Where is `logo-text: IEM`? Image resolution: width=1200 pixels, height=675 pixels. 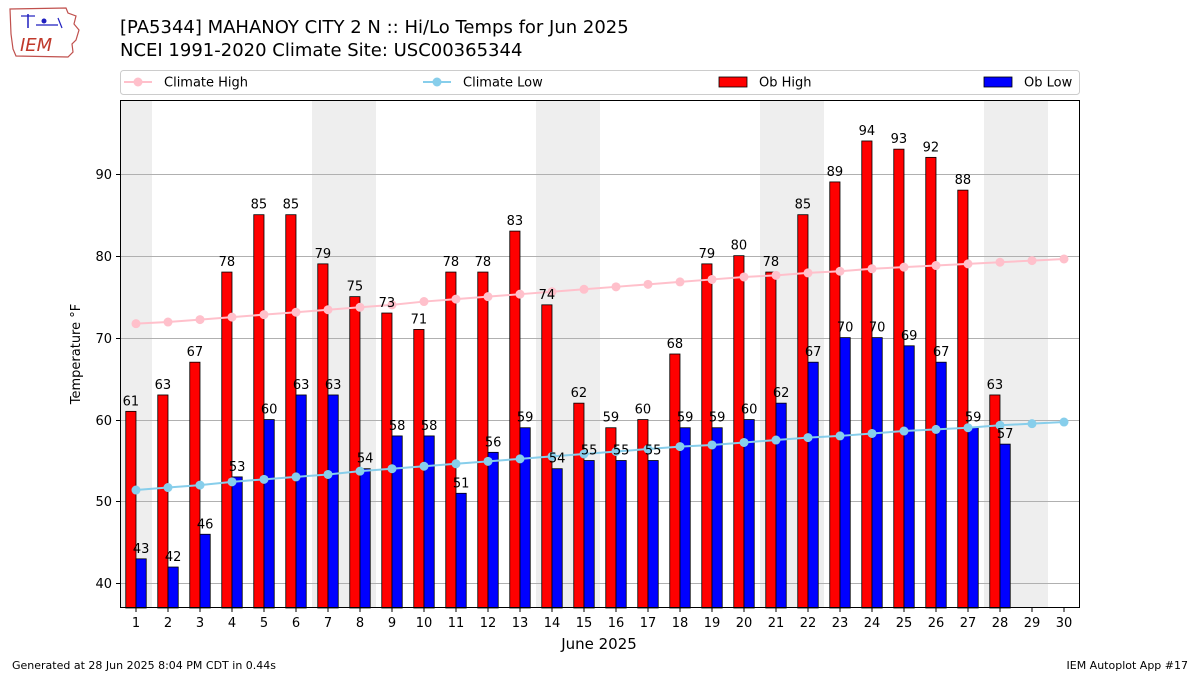
logo-text: IEM is located at coordinates (36, 45).